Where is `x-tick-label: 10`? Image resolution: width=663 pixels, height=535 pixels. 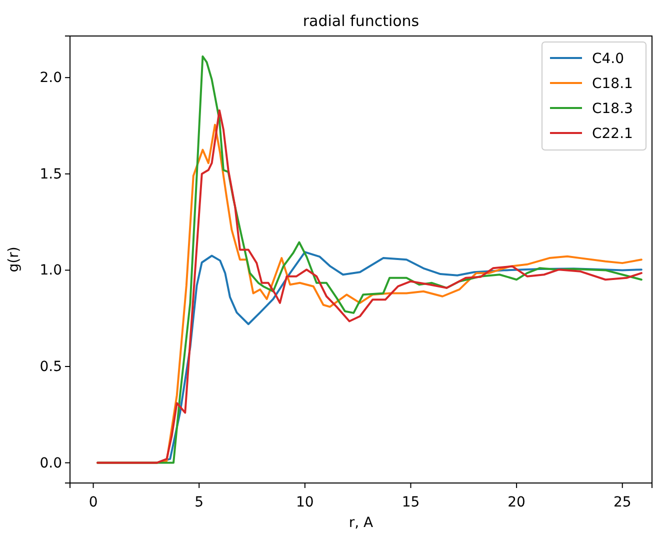
x-tick-label: 10 is located at coordinates (305, 502).